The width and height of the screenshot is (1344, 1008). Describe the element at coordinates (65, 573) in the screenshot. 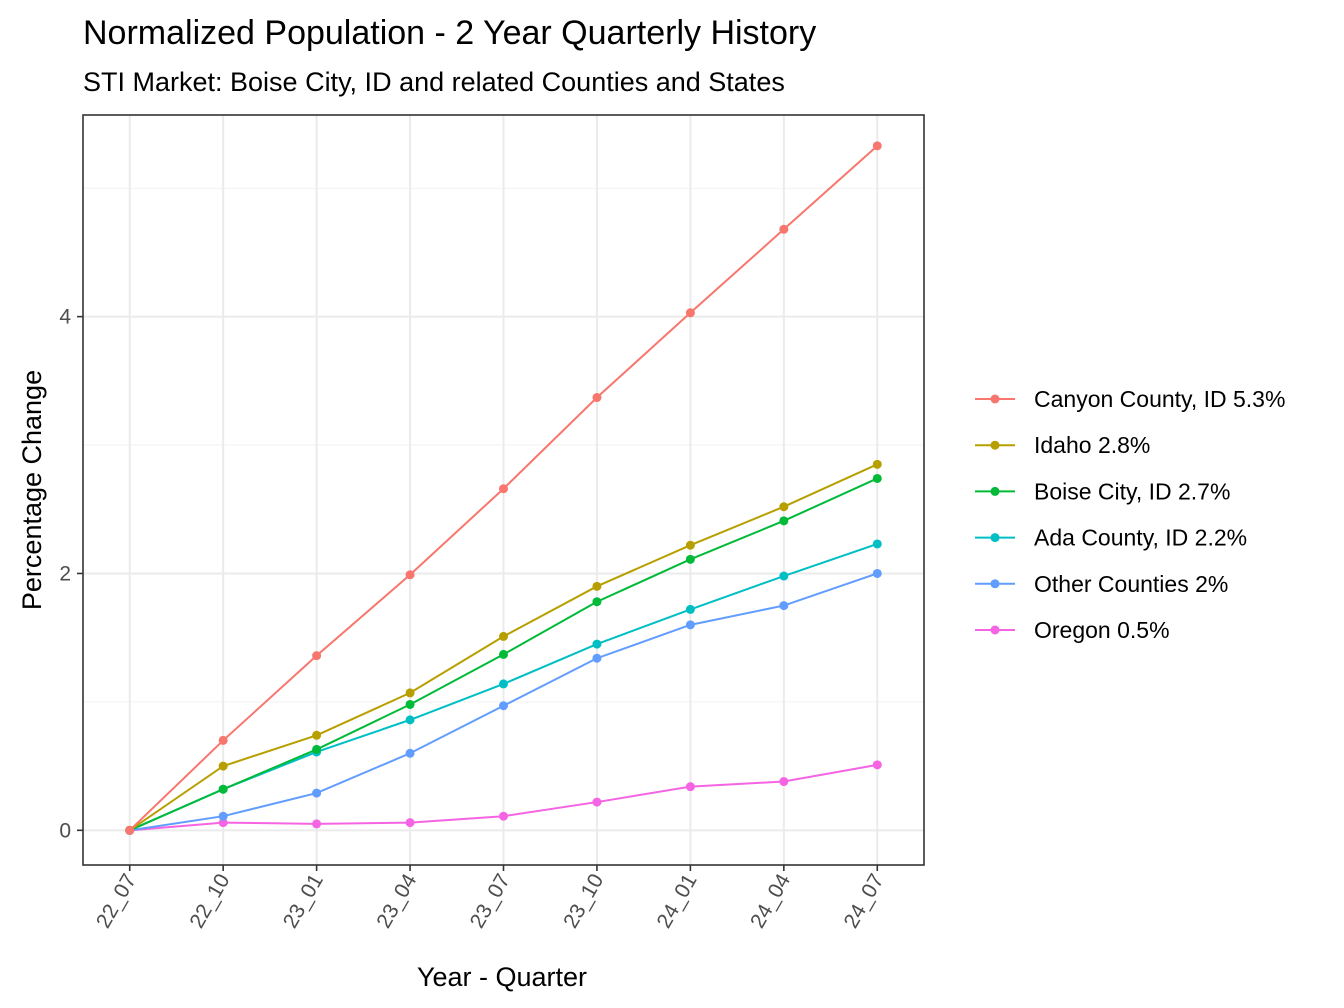

I see `y-tick-label: 2` at that location.